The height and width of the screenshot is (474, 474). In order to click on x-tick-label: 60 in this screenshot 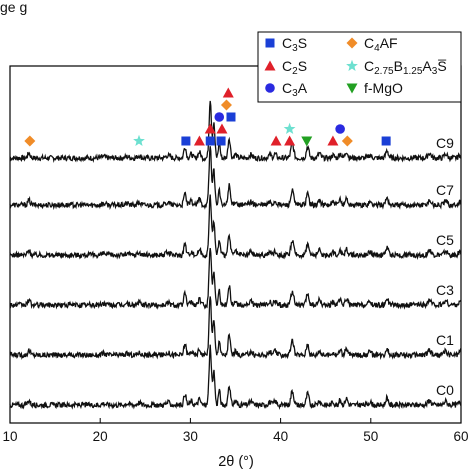, I will do `click(460, 436)`.